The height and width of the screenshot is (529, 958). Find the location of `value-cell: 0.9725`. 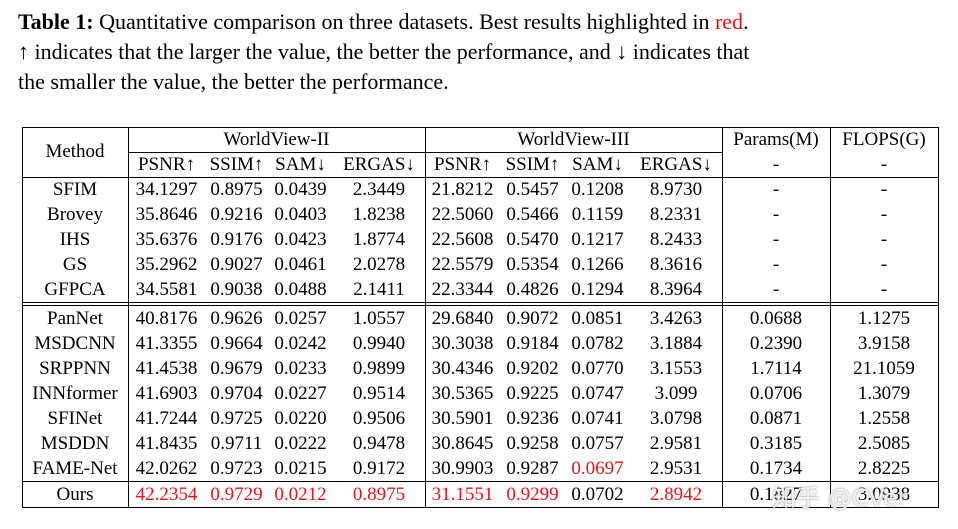

value-cell: 0.9725 is located at coordinates (236, 418).